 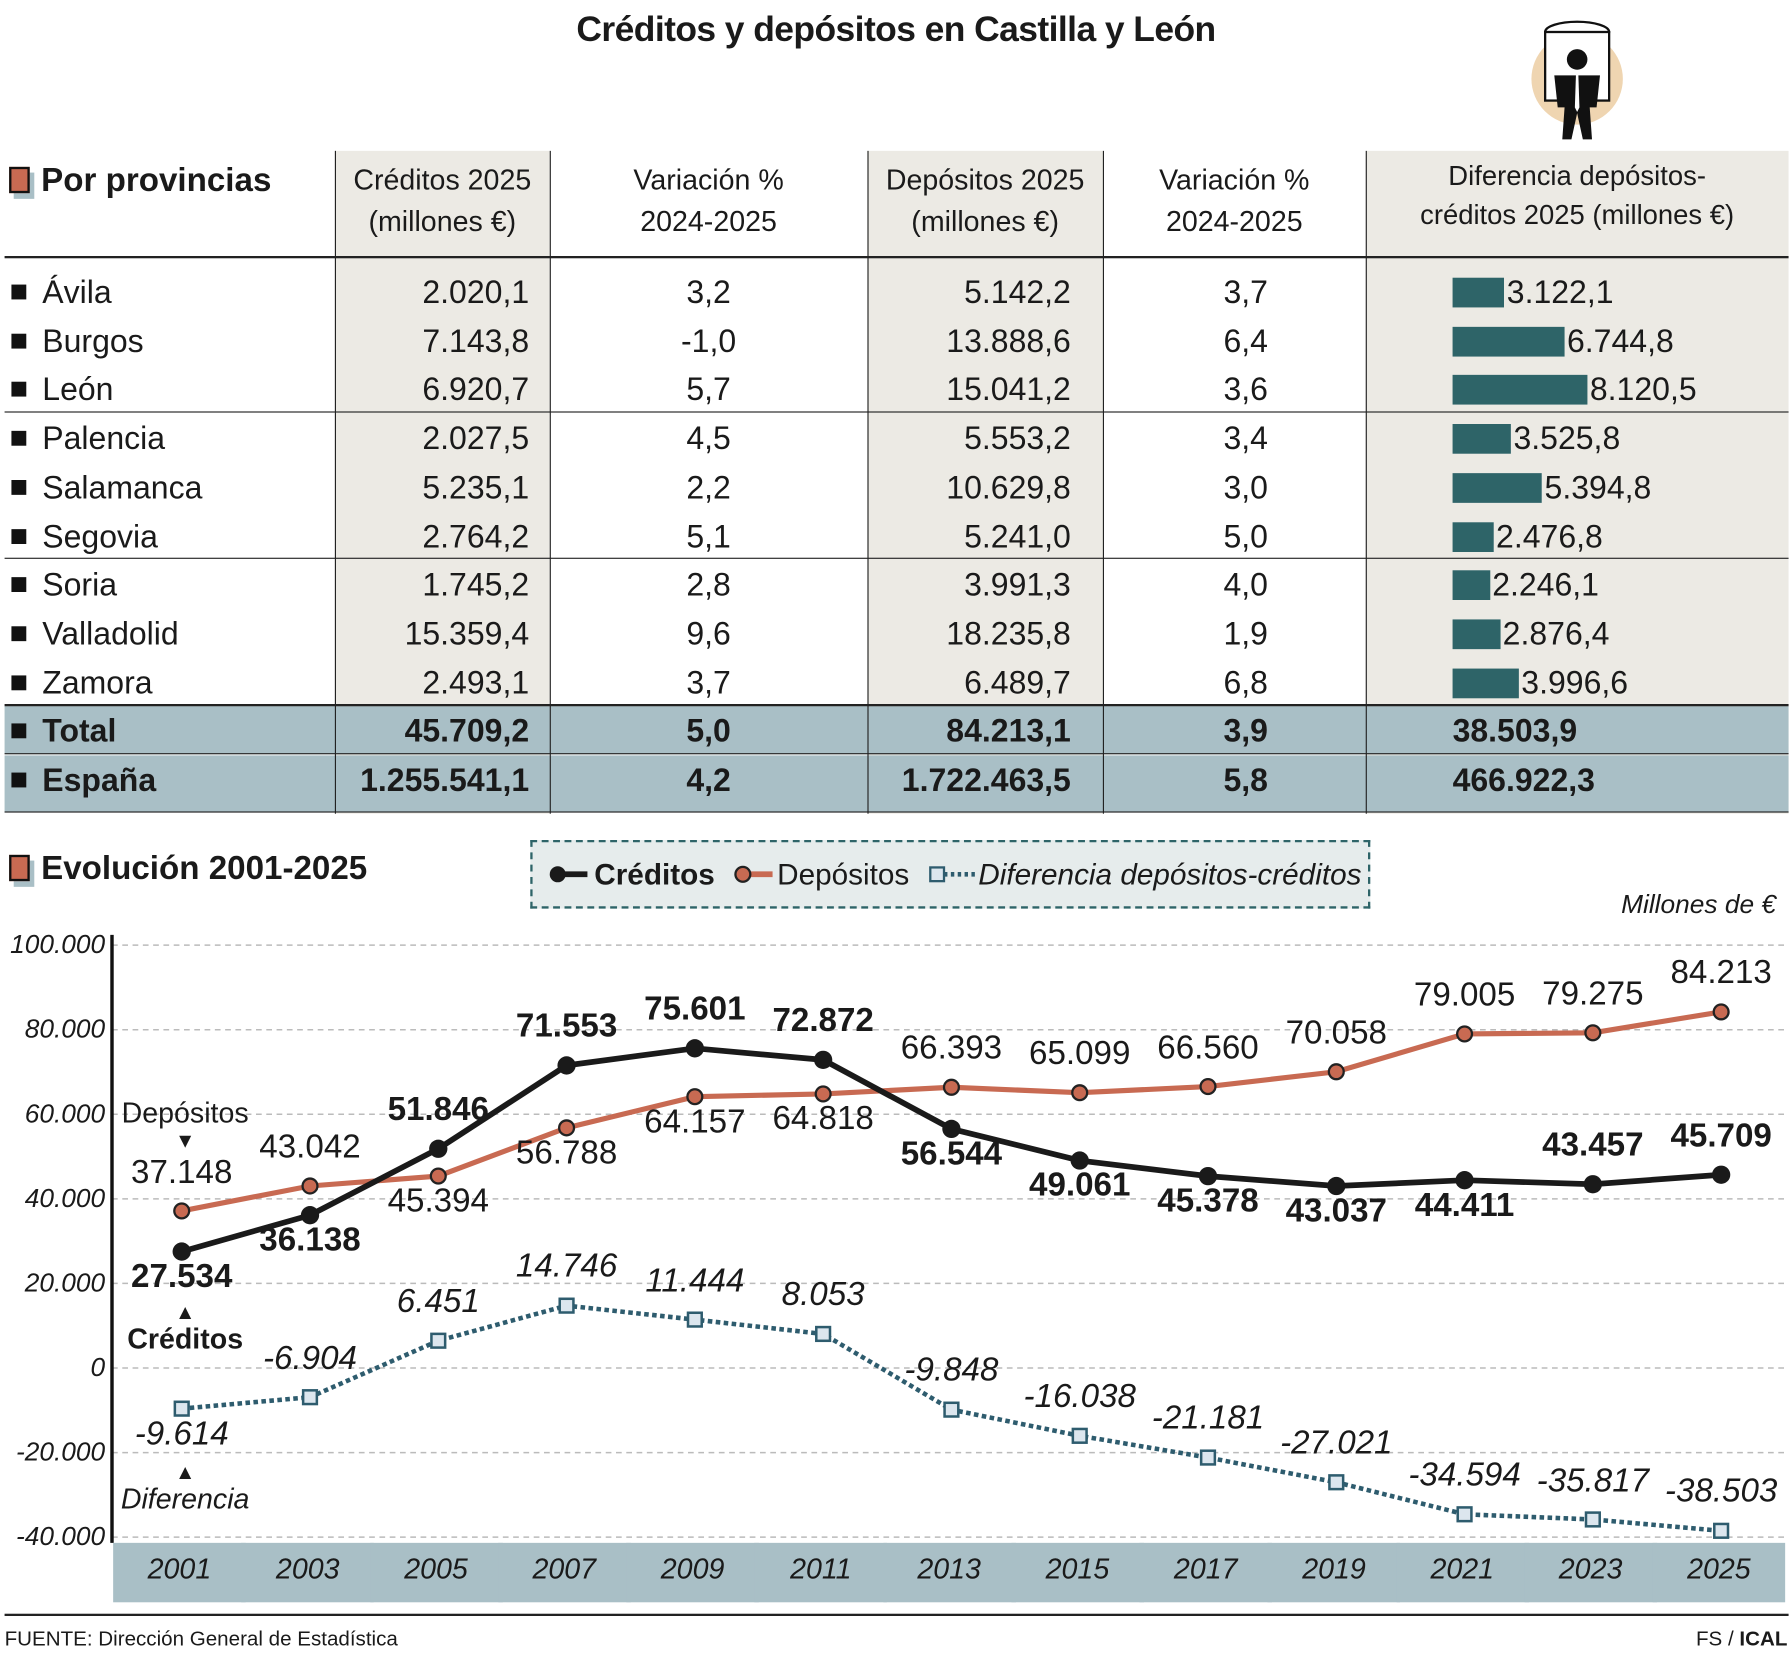 What do you see at coordinates (19, 180) in the screenshot?
I see `section-marker-icon` at bounding box center [19, 180].